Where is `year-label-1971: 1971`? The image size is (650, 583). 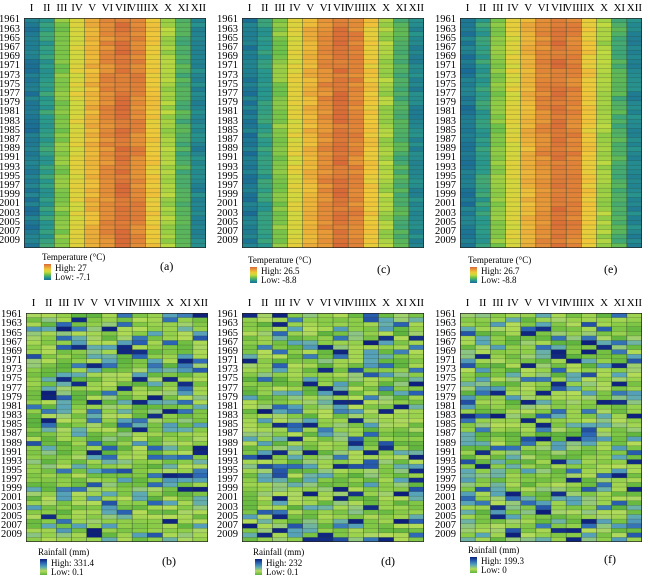
year-label-1971: 1971 is located at coordinates (10, 66).